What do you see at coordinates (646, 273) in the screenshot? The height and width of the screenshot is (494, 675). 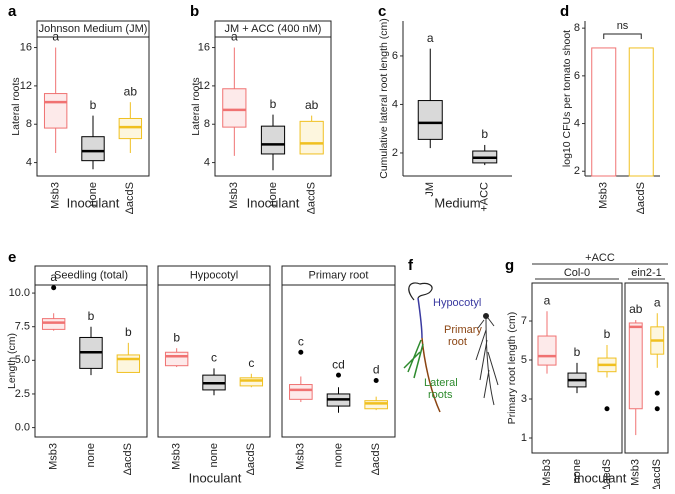 I see `strip-label: ein2-1` at bounding box center [646, 273].